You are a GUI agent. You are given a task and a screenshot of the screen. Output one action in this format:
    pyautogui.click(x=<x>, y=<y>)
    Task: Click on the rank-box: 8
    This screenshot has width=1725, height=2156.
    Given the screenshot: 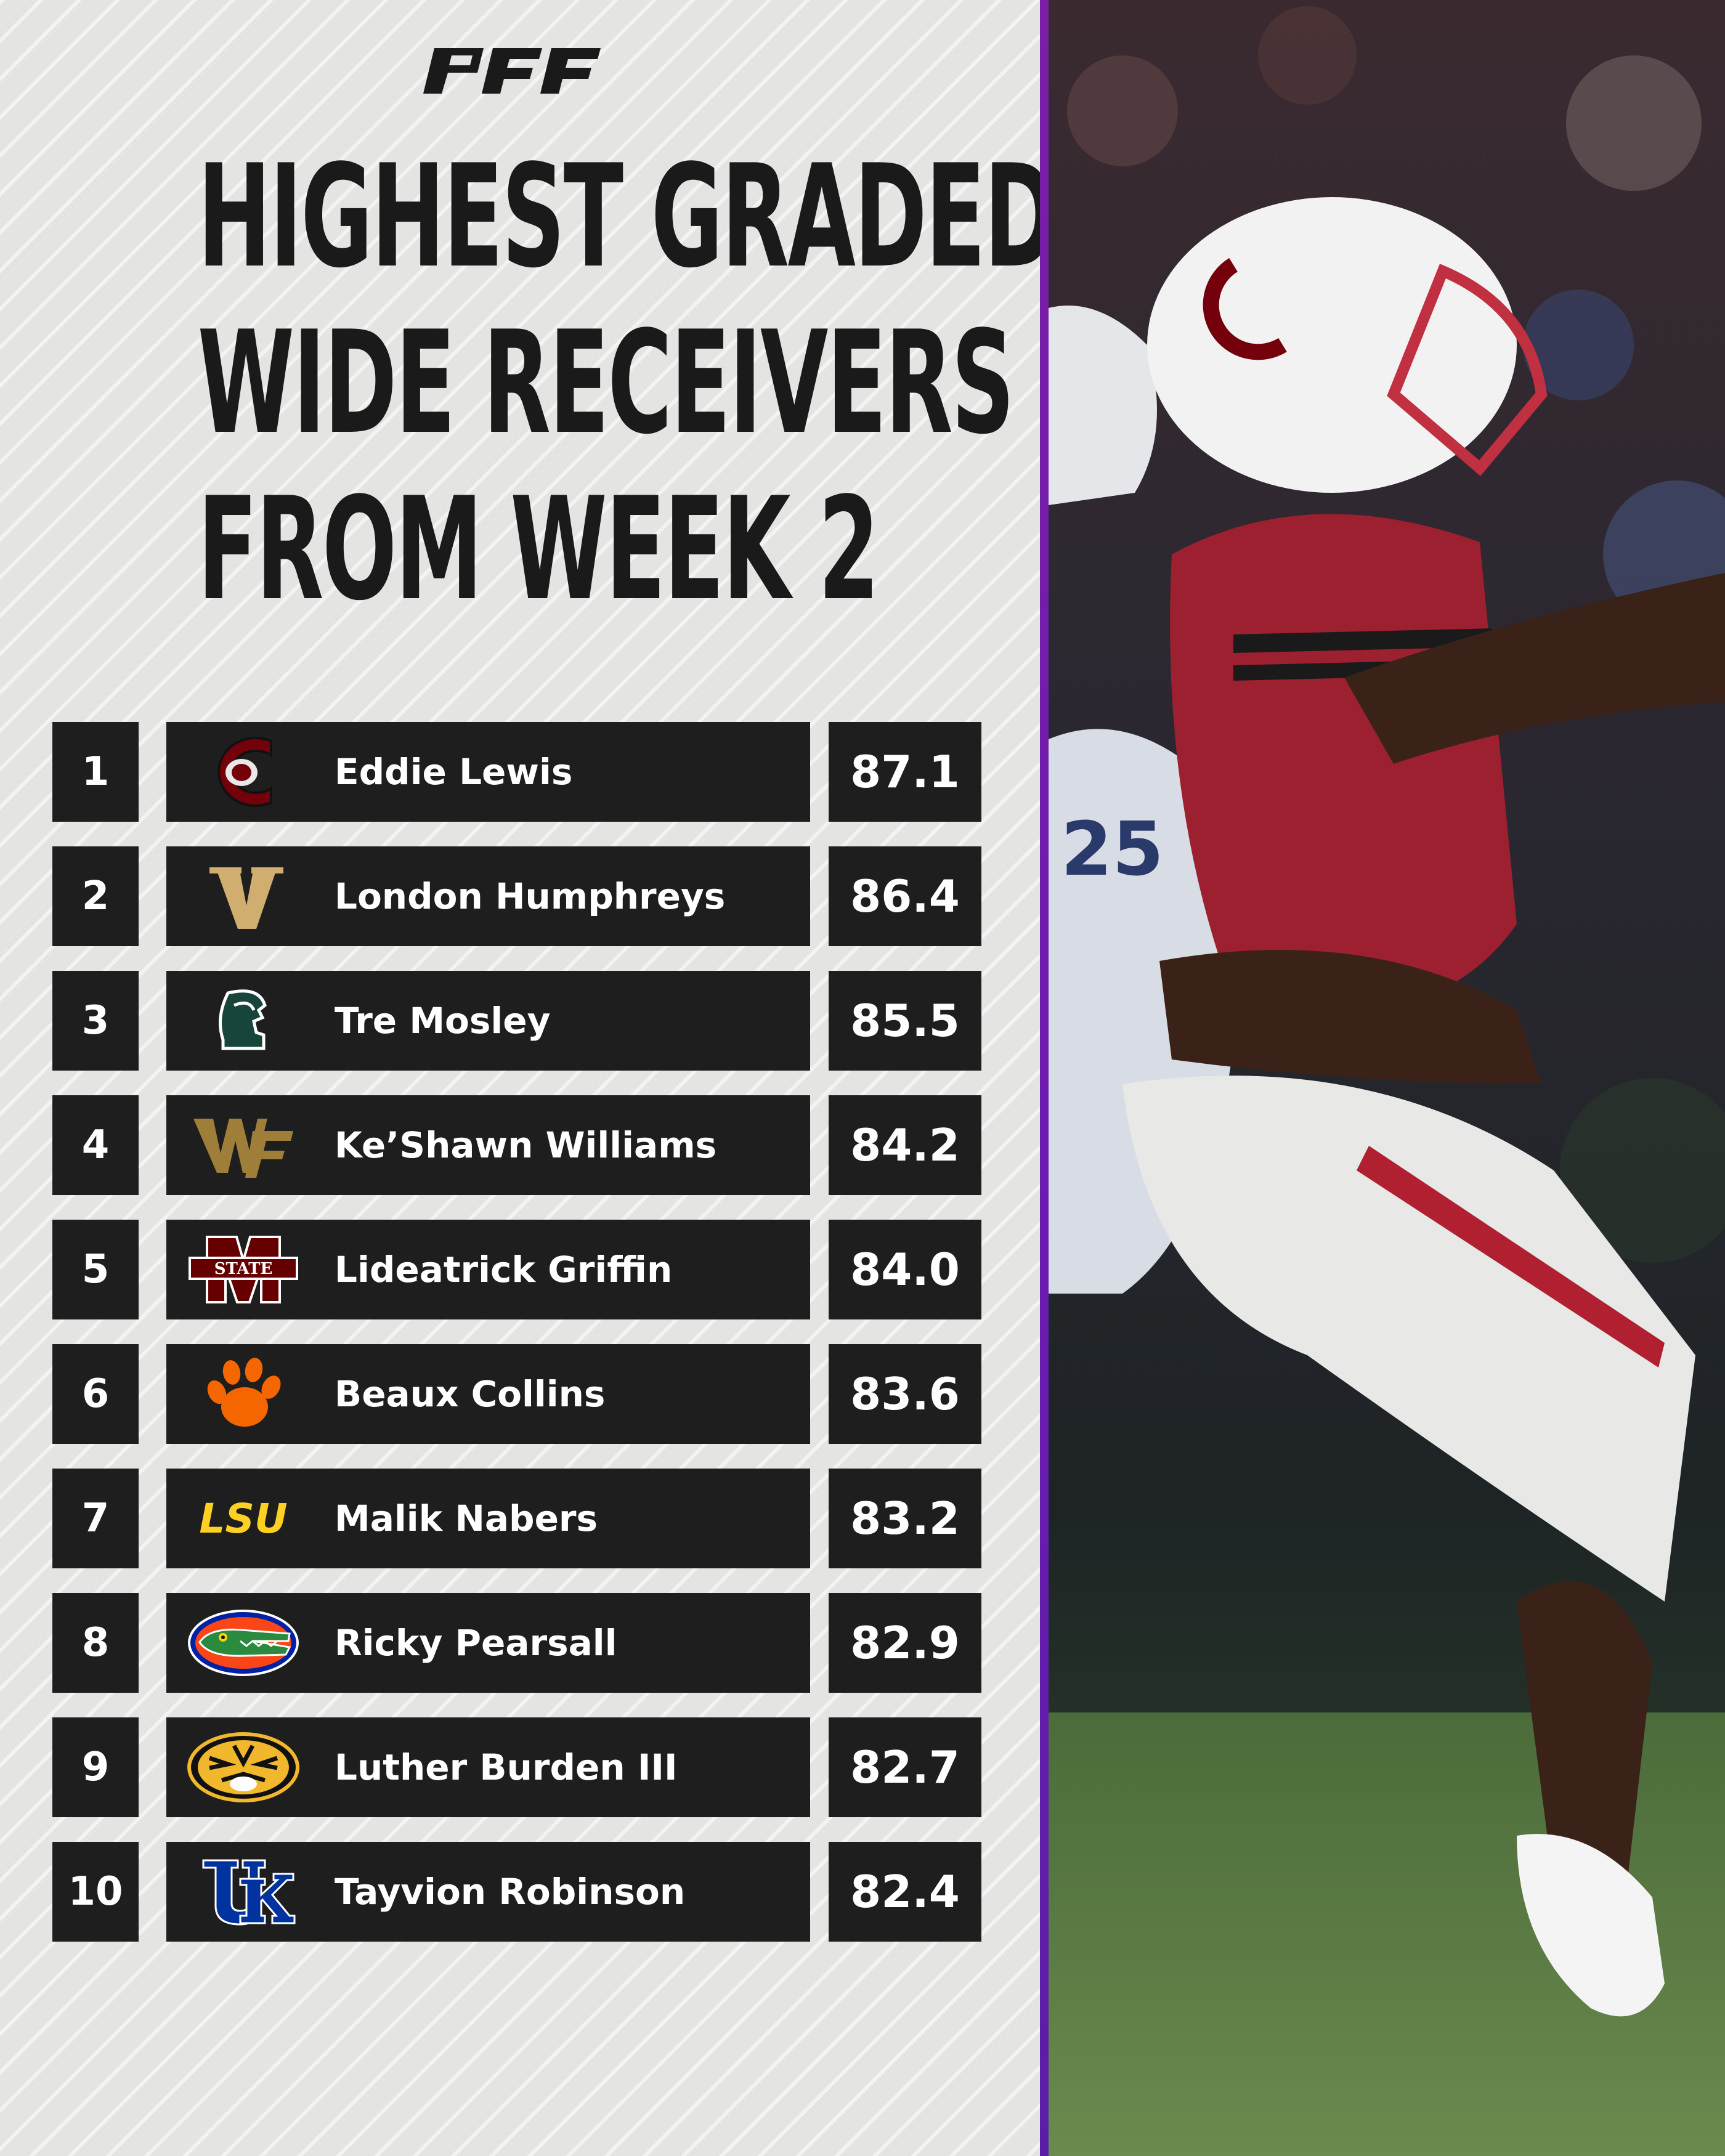 What is the action you would take?
    pyautogui.click(x=95, y=1643)
    